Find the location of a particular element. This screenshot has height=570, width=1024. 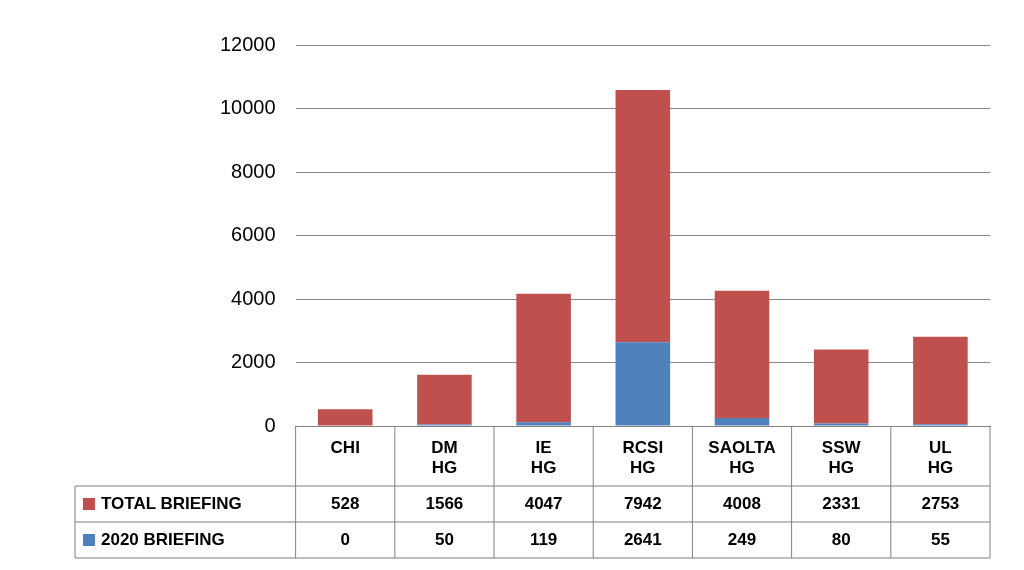

data-label: 528 is located at coordinates (345, 503).